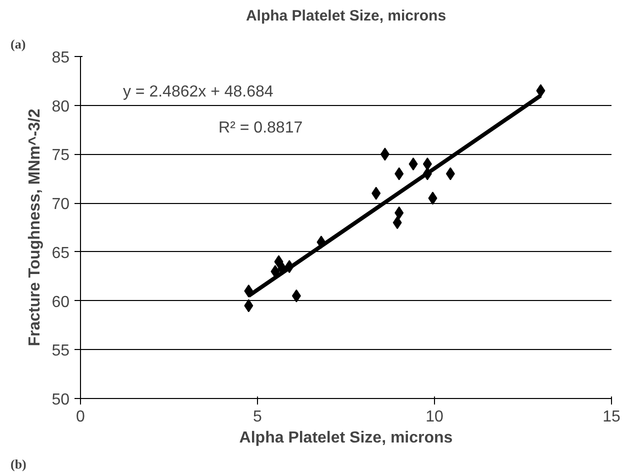 Image resolution: width=631 pixels, height=476 pixels. What do you see at coordinates (18, 44) in the screenshot?
I see `text: (a)` at bounding box center [18, 44].